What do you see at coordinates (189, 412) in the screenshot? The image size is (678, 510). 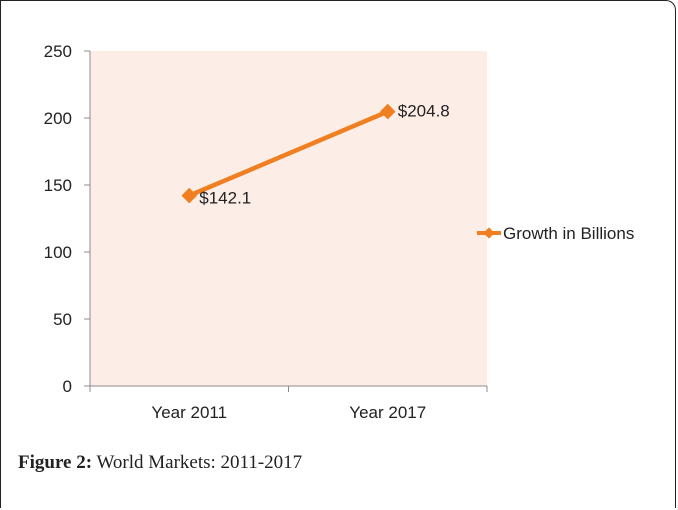 I see `x-tick-label: Year 2011` at bounding box center [189, 412].